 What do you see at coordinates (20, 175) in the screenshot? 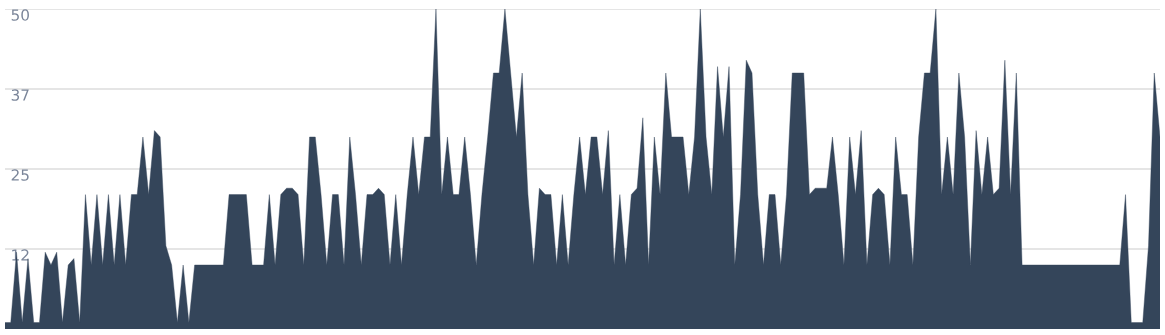
I see `y-tick-label: 25` at bounding box center [20, 175].